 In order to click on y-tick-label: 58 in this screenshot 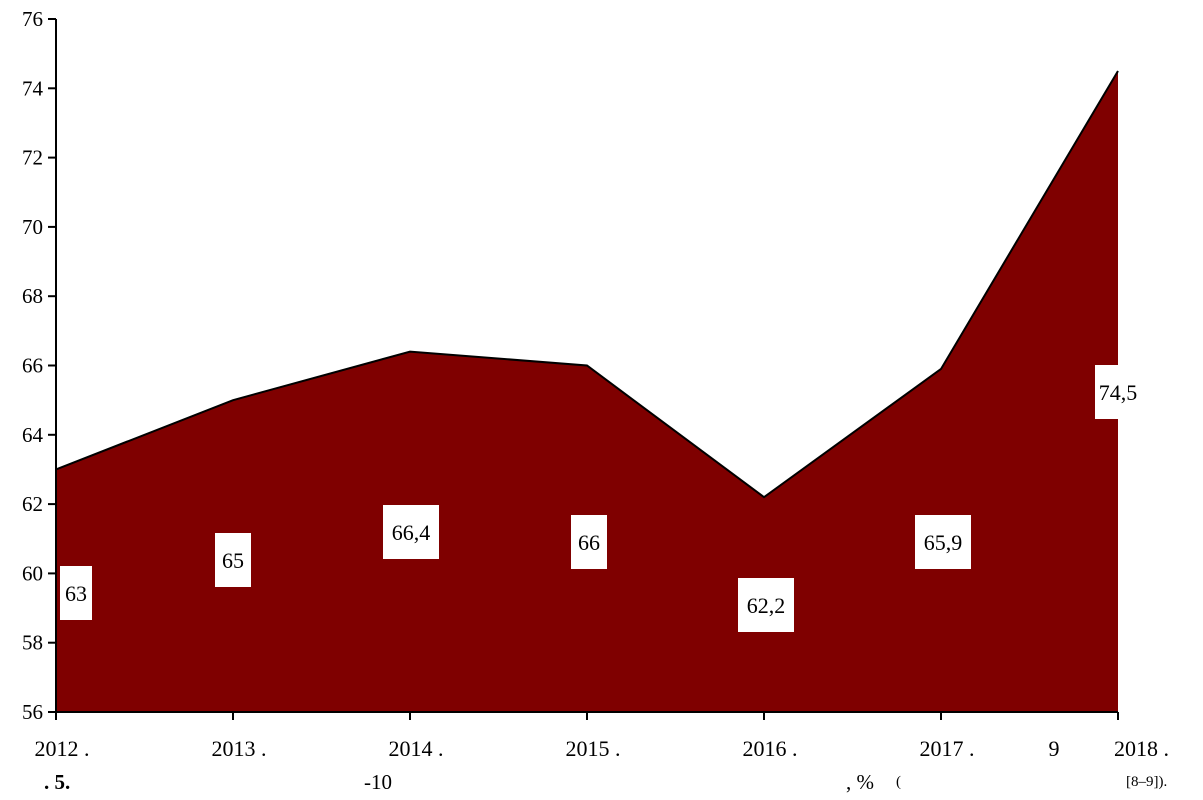, I will do `click(32, 643)`.